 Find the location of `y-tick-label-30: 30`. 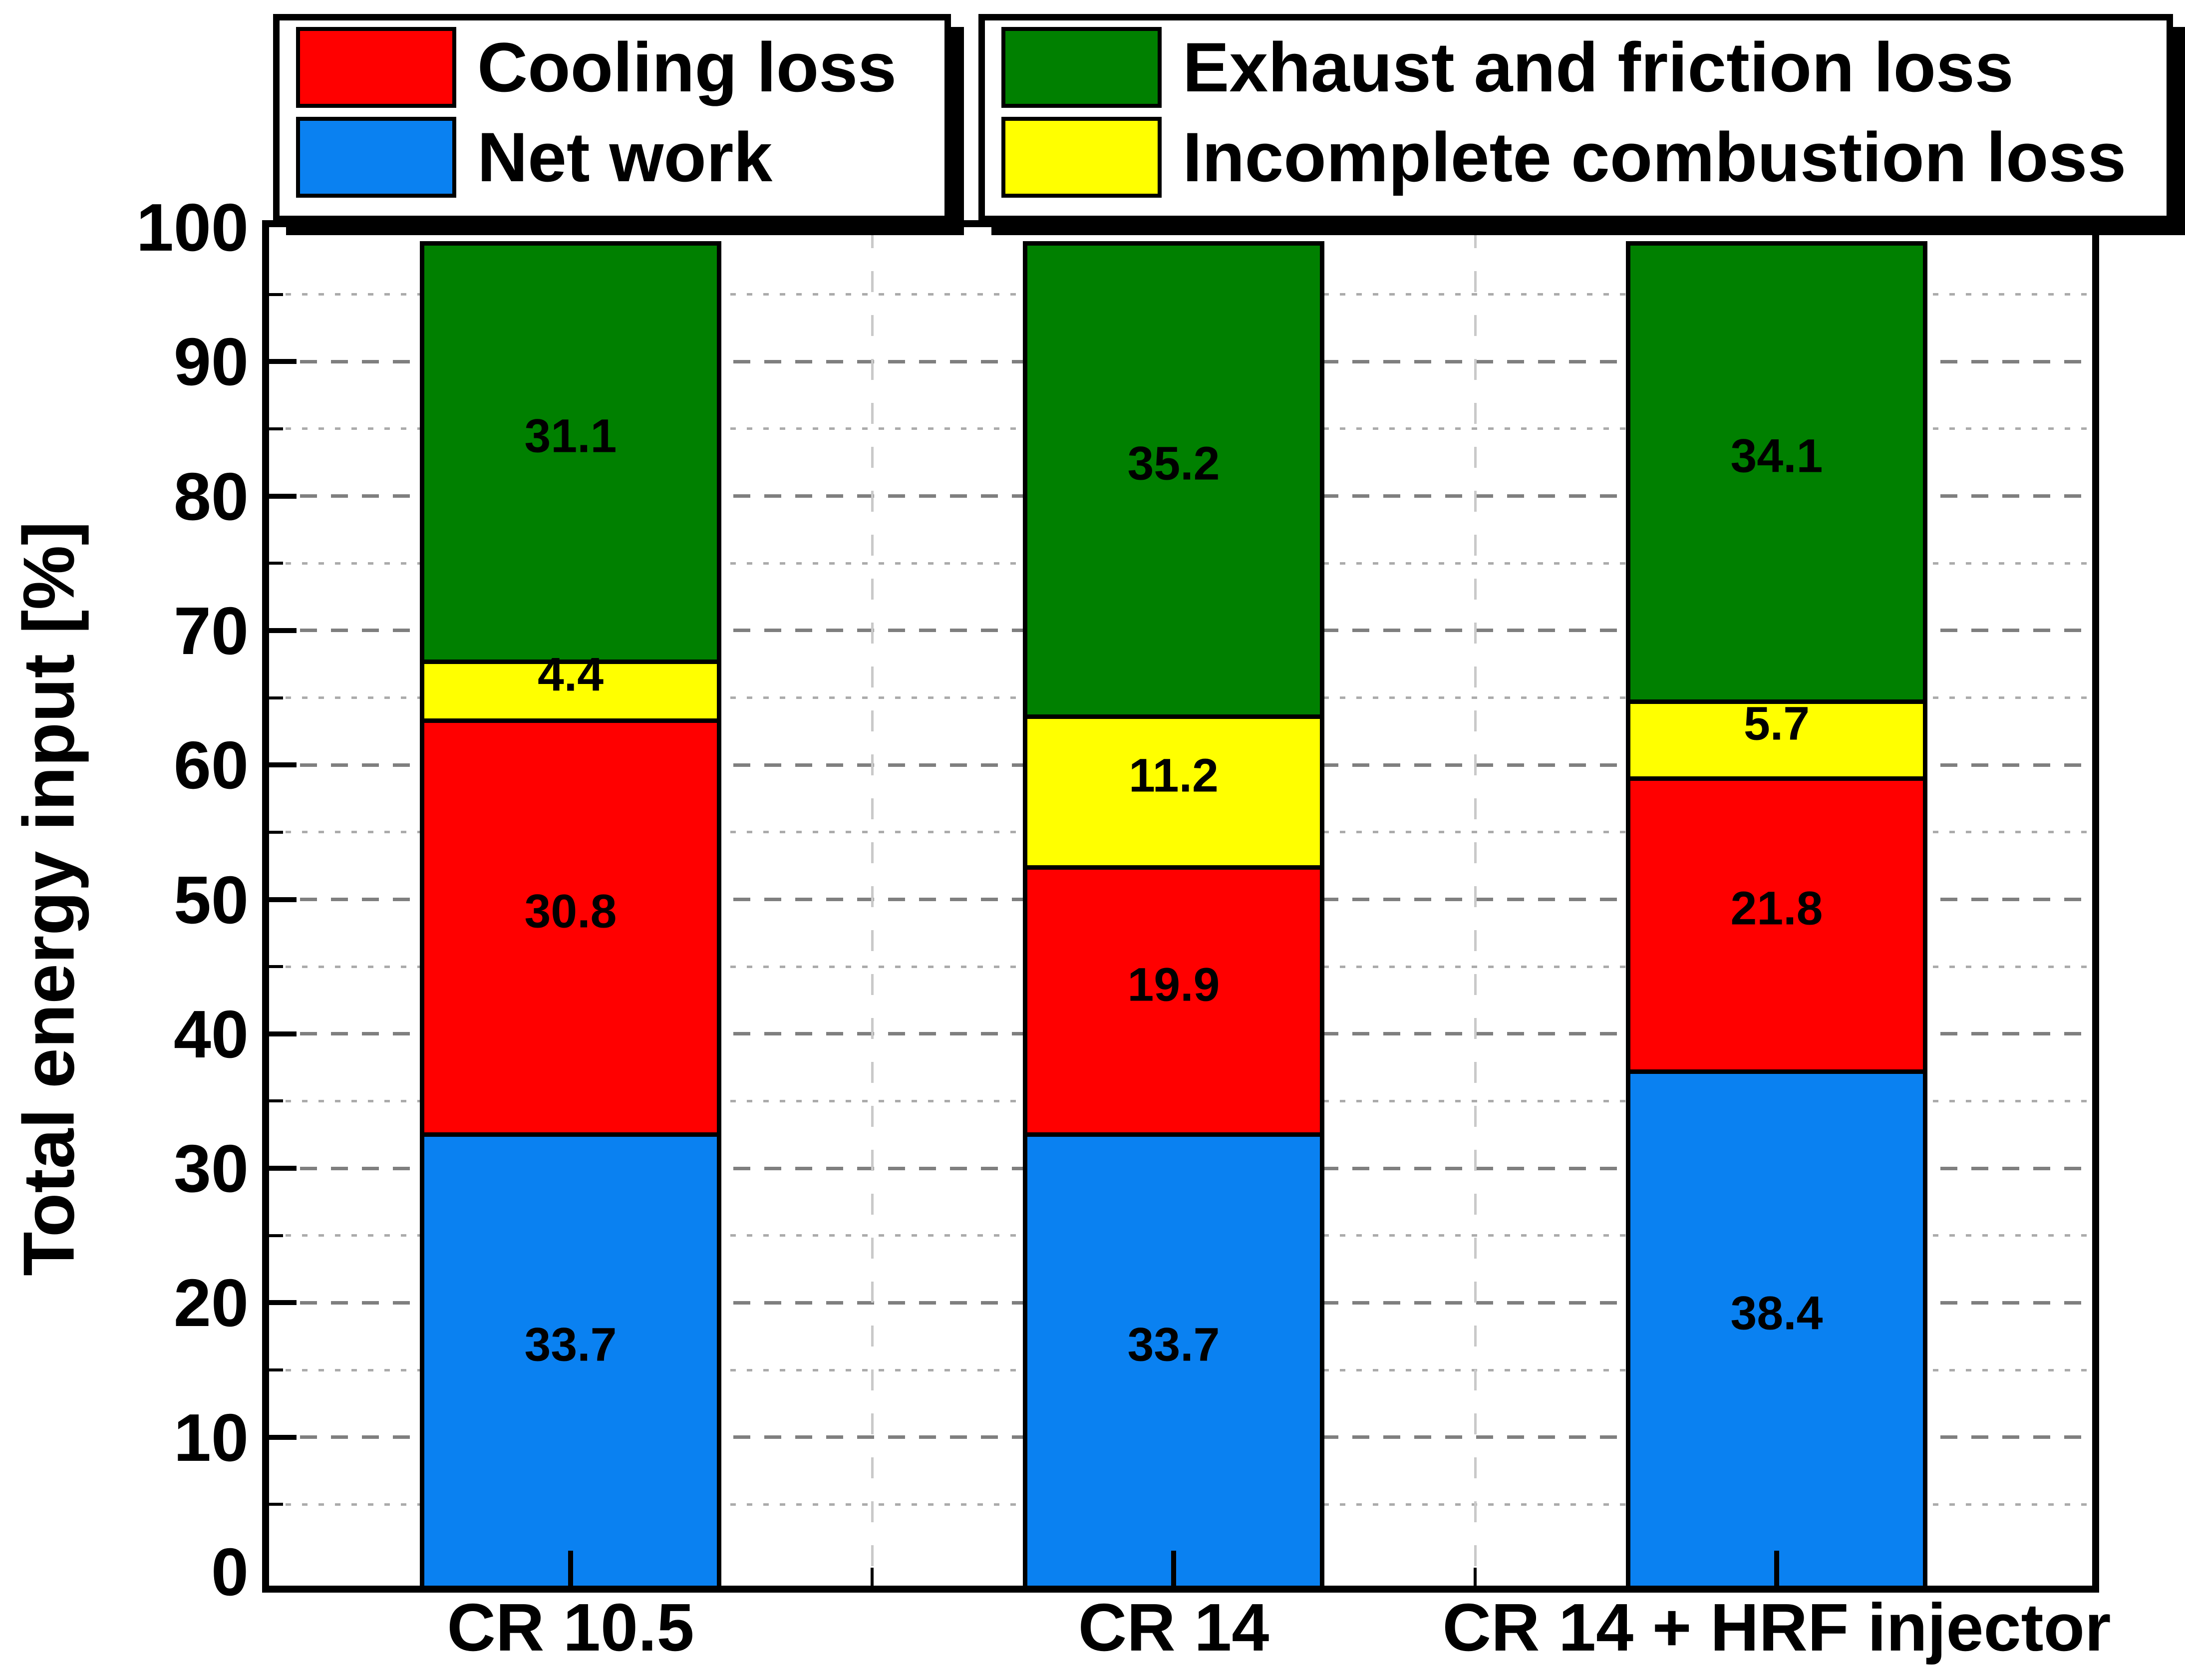

y-tick-label-30: 30 is located at coordinates (211, 1169).